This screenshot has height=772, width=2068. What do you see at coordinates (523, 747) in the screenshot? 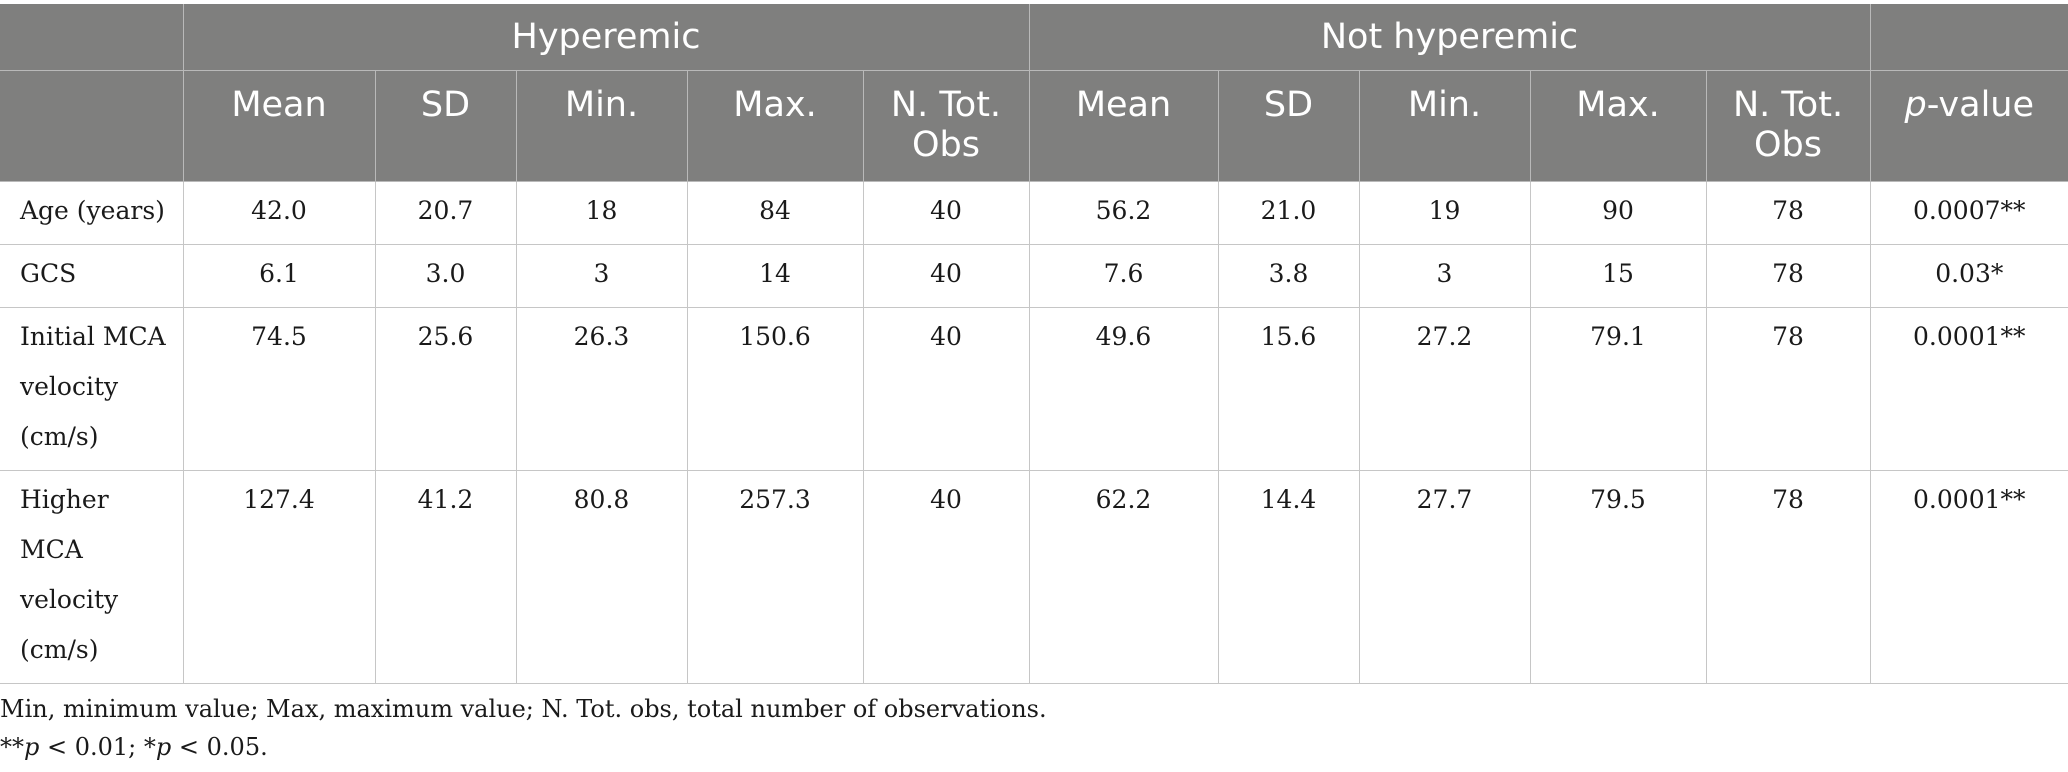
I see `significance-note: **p < 0.01; *p < 0.05.` at bounding box center [523, 747].